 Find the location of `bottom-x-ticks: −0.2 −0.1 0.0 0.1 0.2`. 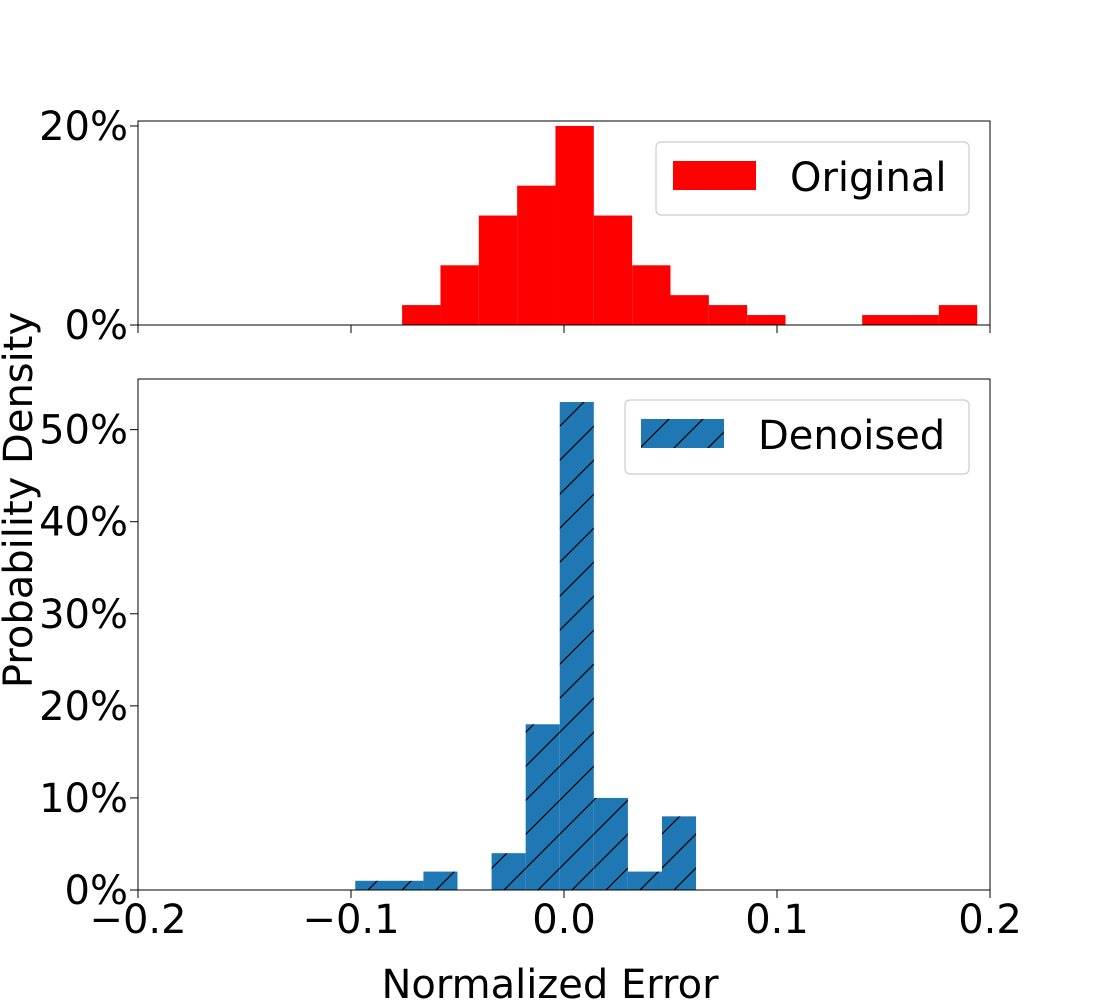

bottom-x-ticks: −0.2 −0.1 0.0 0.1 0.2 is located at coordinates (555, 916).